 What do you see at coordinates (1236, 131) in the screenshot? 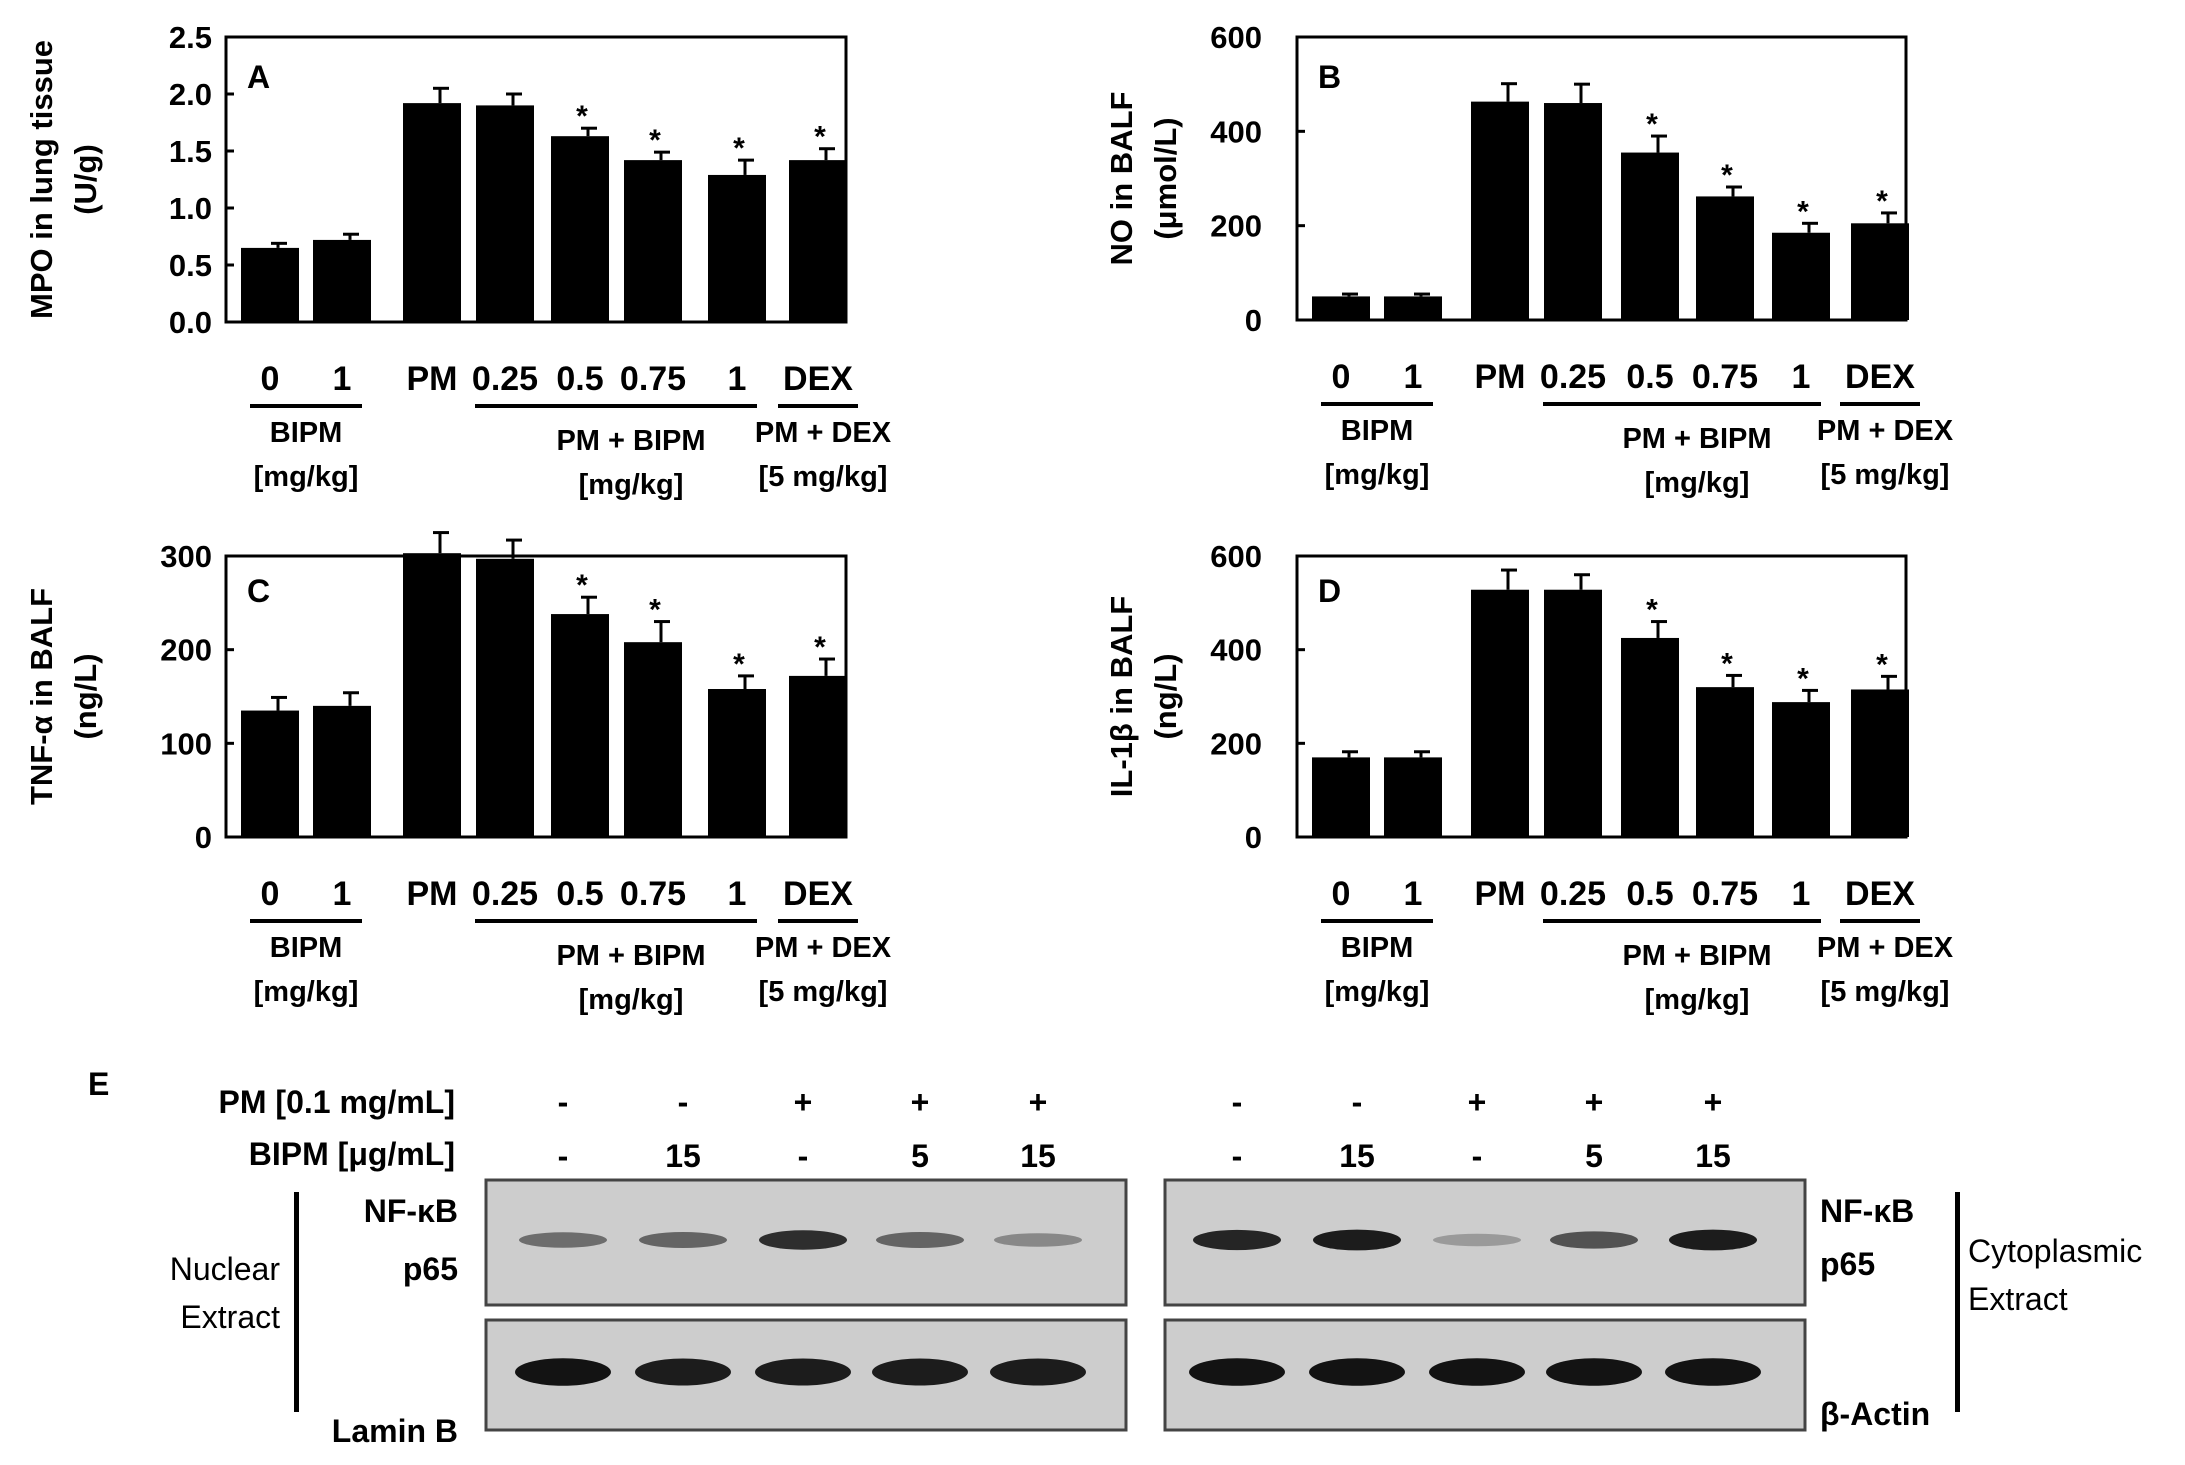
I see `panel-b-ytick-label: 400` at bounding box center [1236, 131].